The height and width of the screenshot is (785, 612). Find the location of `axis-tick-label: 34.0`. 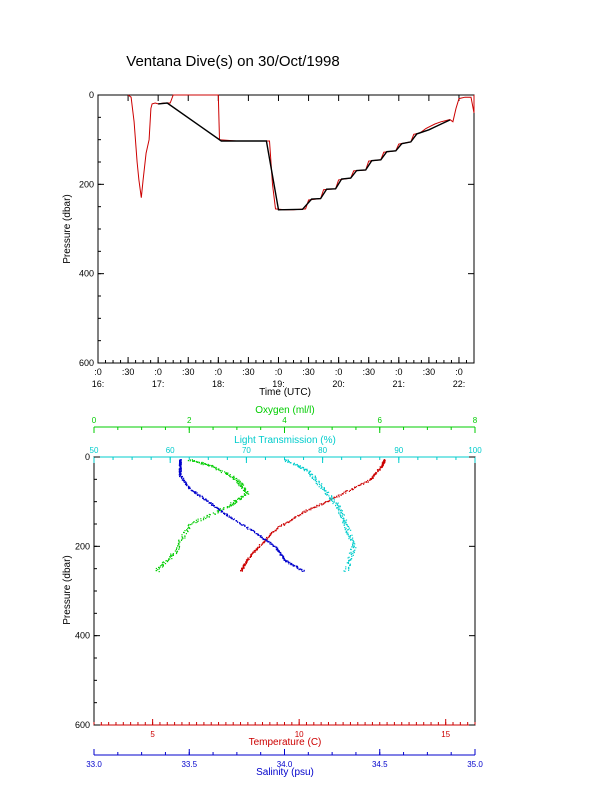

axis-tick-label: 34.0 is located at coordinates (285, 764).